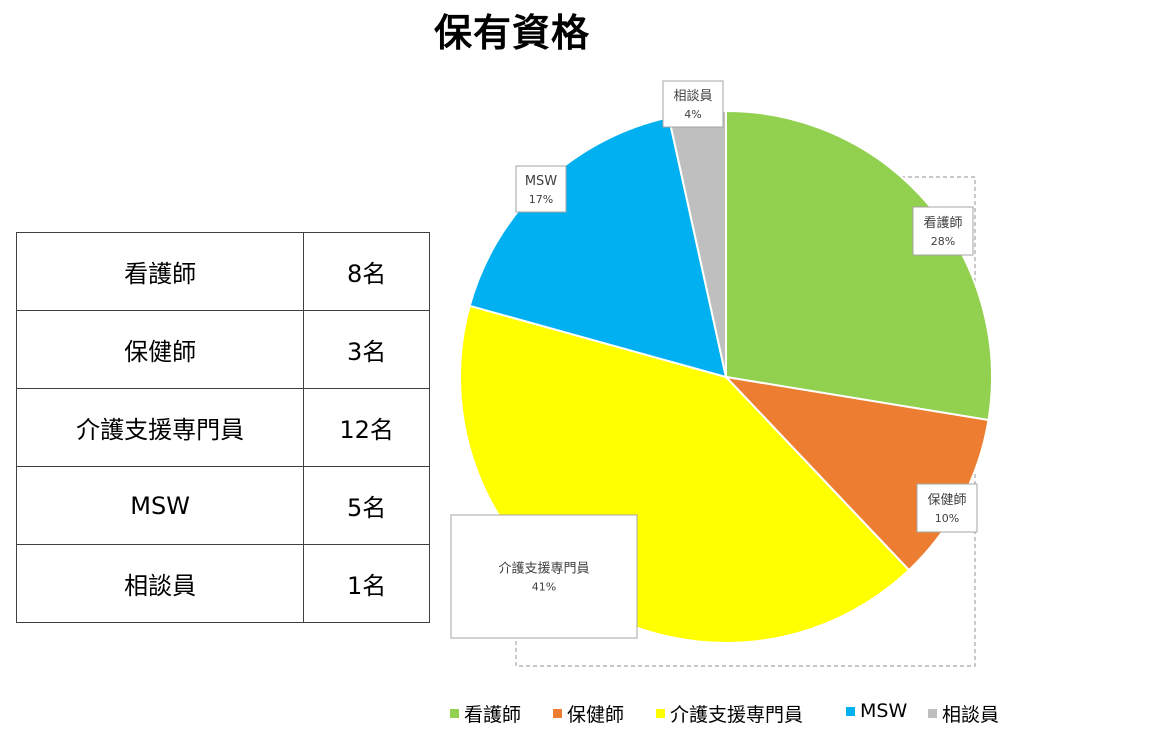 The width and height of the screenshot is (1152, 735). What do you see at coordinates (366, 349) in the screenshot?
I see `qualification-count: 3名` at bounding box center [366, 349].